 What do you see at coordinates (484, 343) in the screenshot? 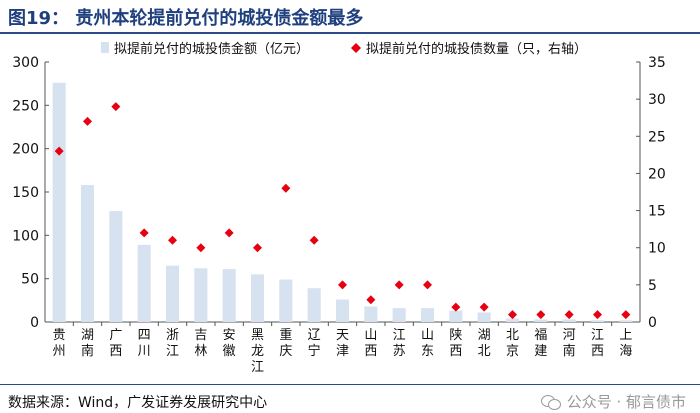
I see `x-tick-label: 湖北` at bounding box center [484, 343].